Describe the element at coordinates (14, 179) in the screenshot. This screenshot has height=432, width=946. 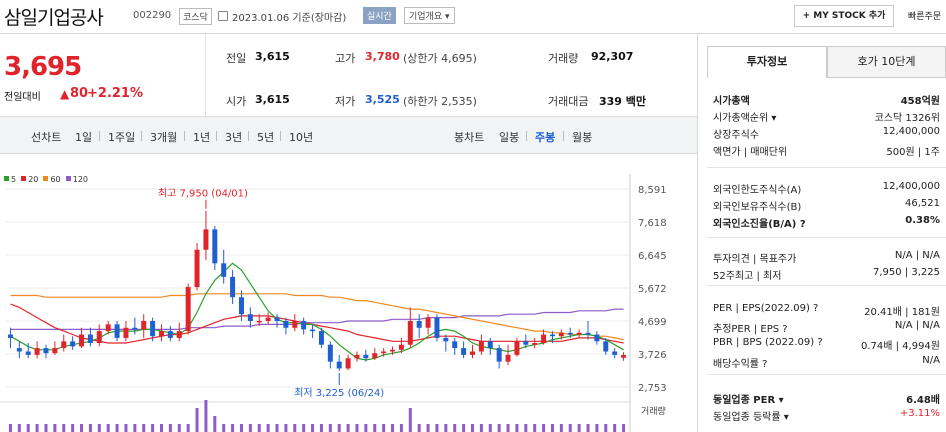
I see `legend-label: 5` at that location.